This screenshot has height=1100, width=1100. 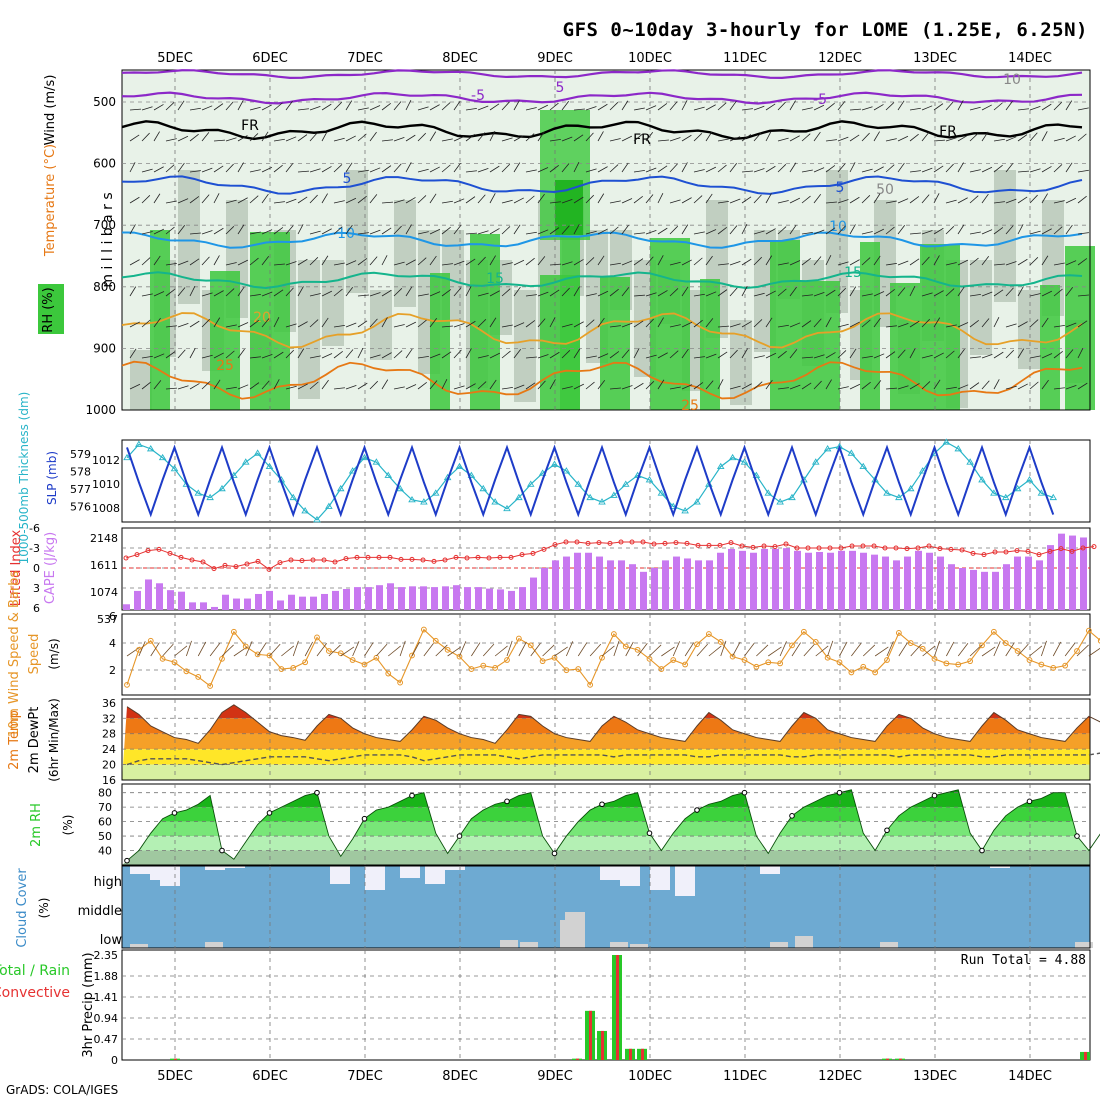 I want to click on precip-convective-bar, so click(x=900, y=1059).